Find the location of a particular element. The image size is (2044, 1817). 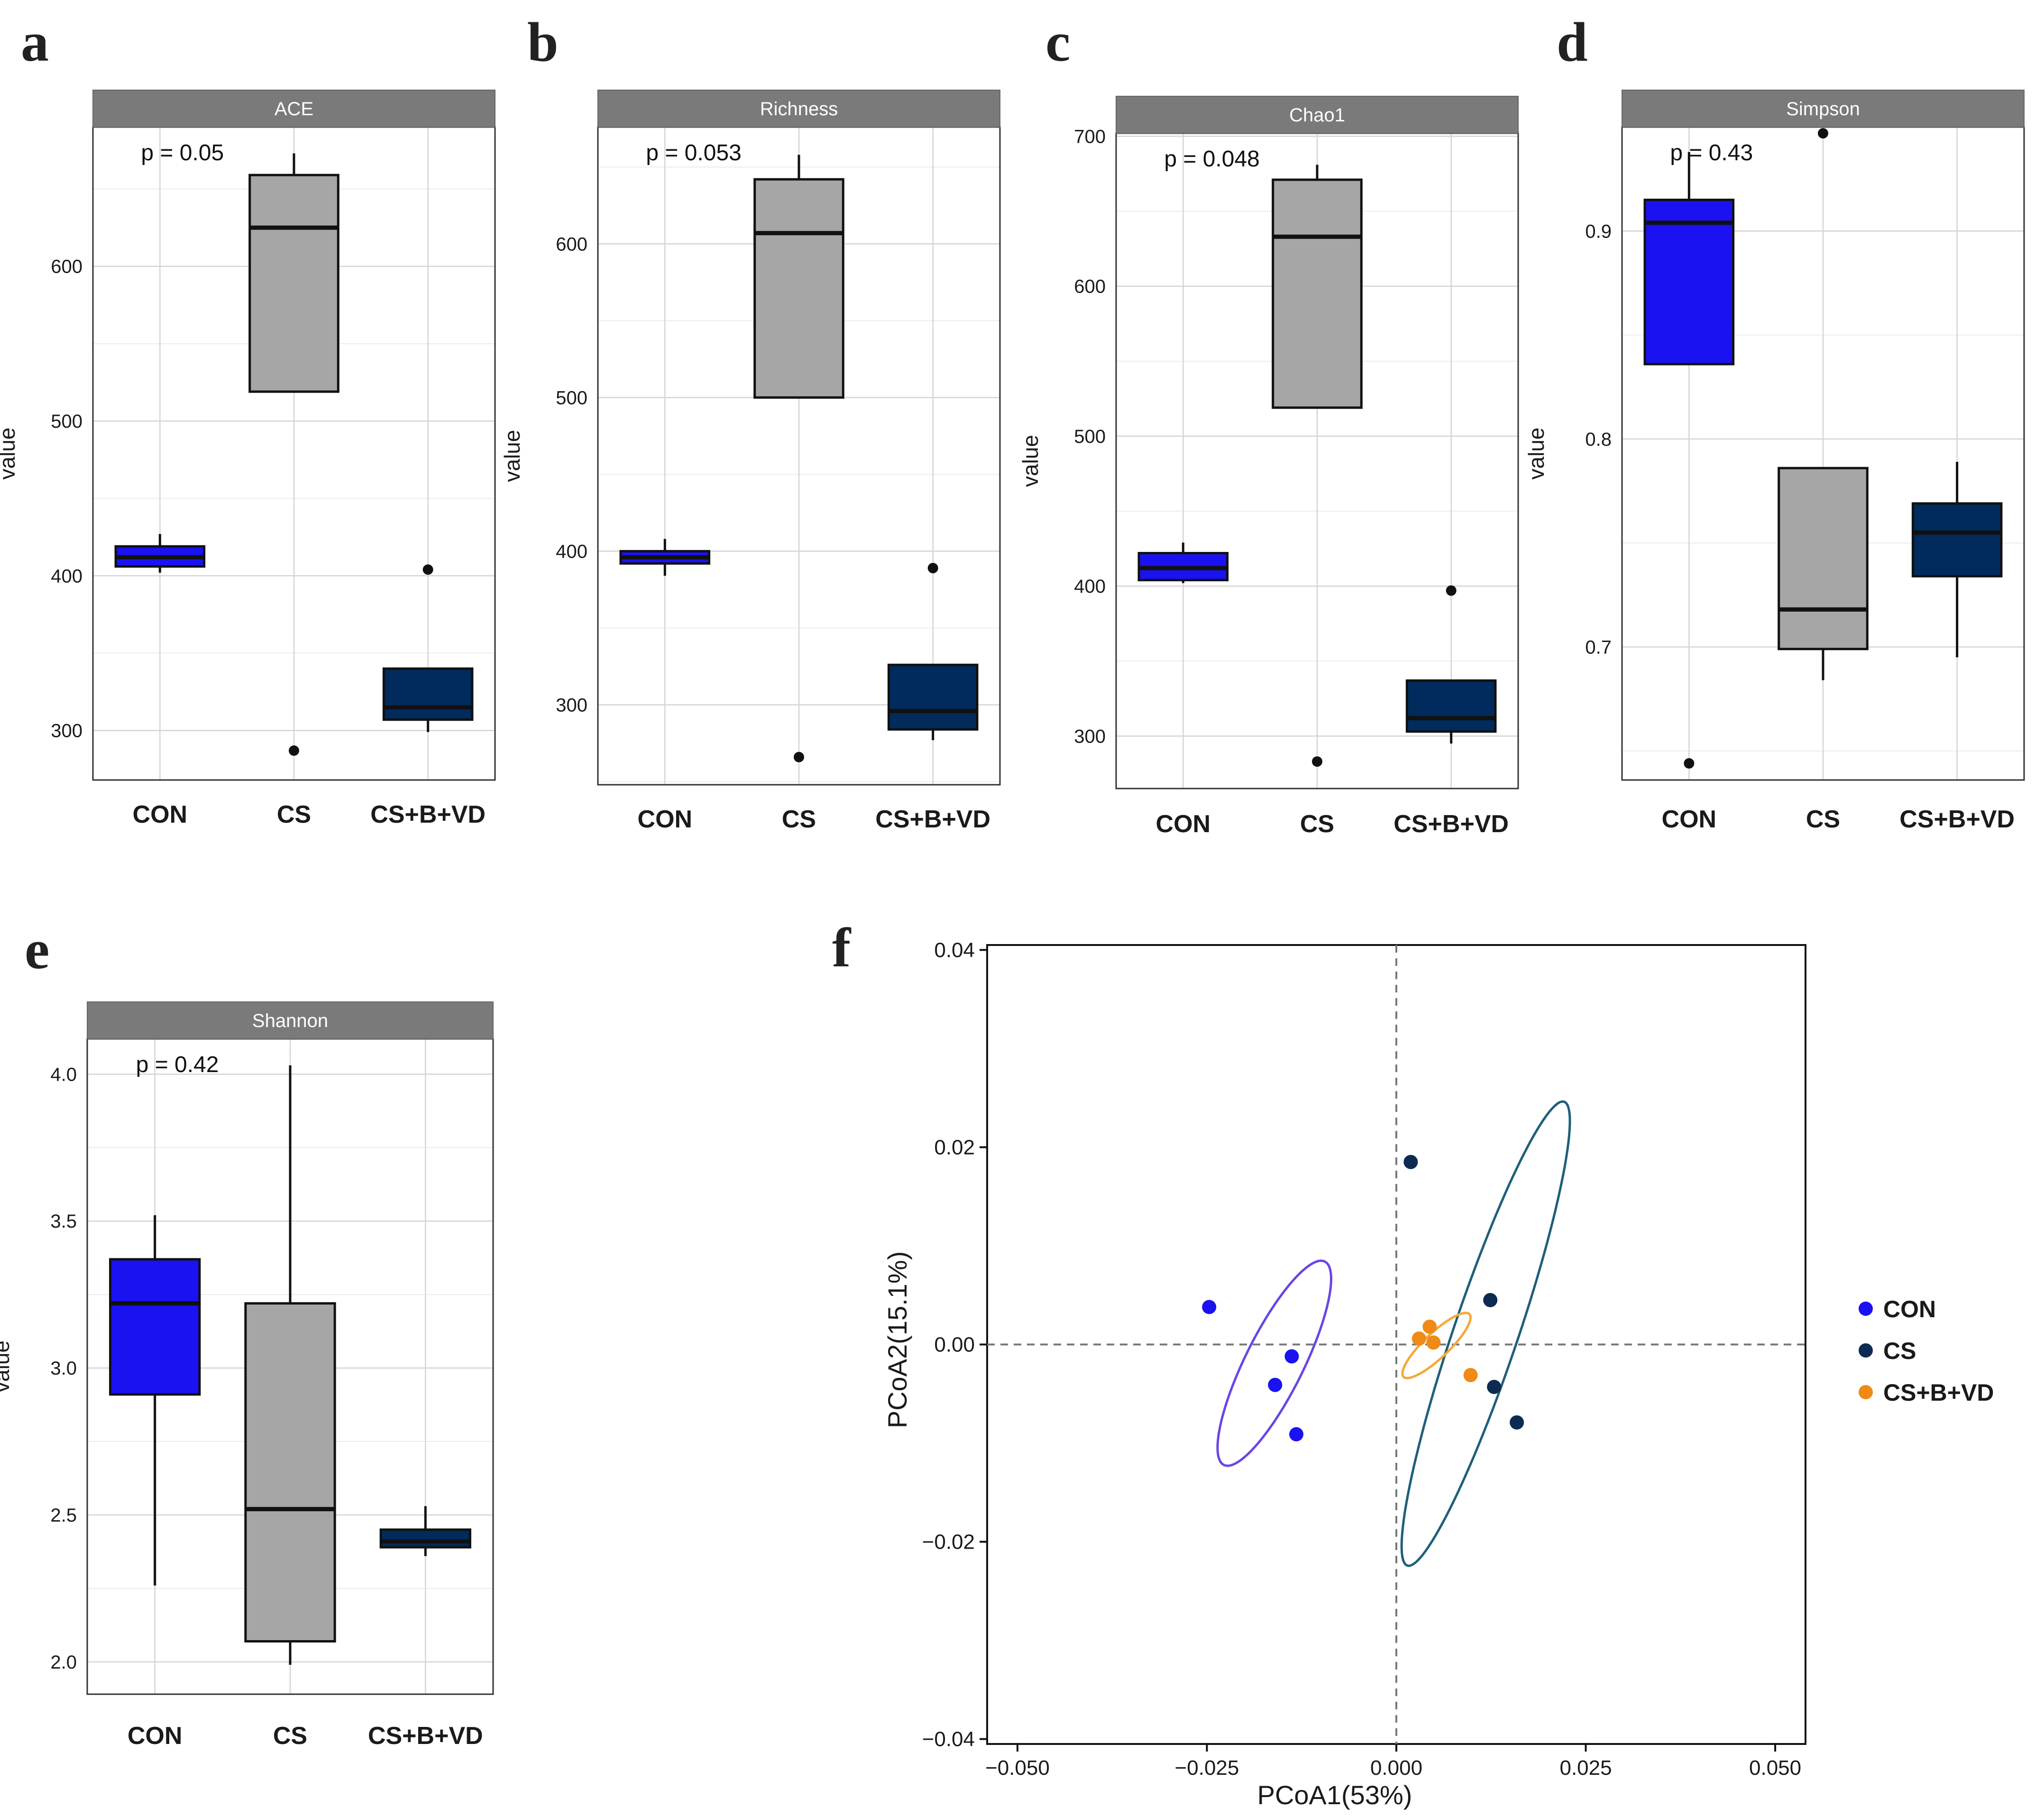

y-tick-label: 4.0 is located at coordinates (63, 1074).